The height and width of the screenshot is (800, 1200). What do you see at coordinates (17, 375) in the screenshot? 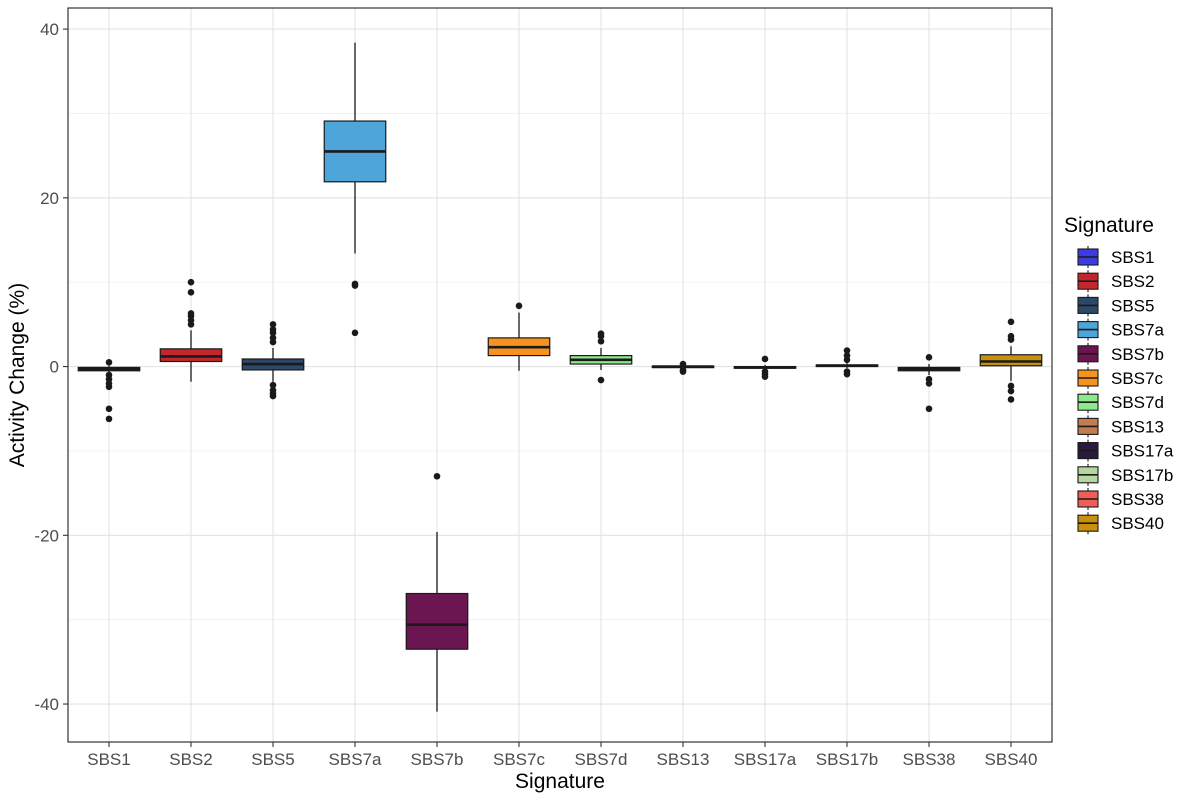
I see `y-axis-title: Activity Change (%)` at bounding box center [17, 375].